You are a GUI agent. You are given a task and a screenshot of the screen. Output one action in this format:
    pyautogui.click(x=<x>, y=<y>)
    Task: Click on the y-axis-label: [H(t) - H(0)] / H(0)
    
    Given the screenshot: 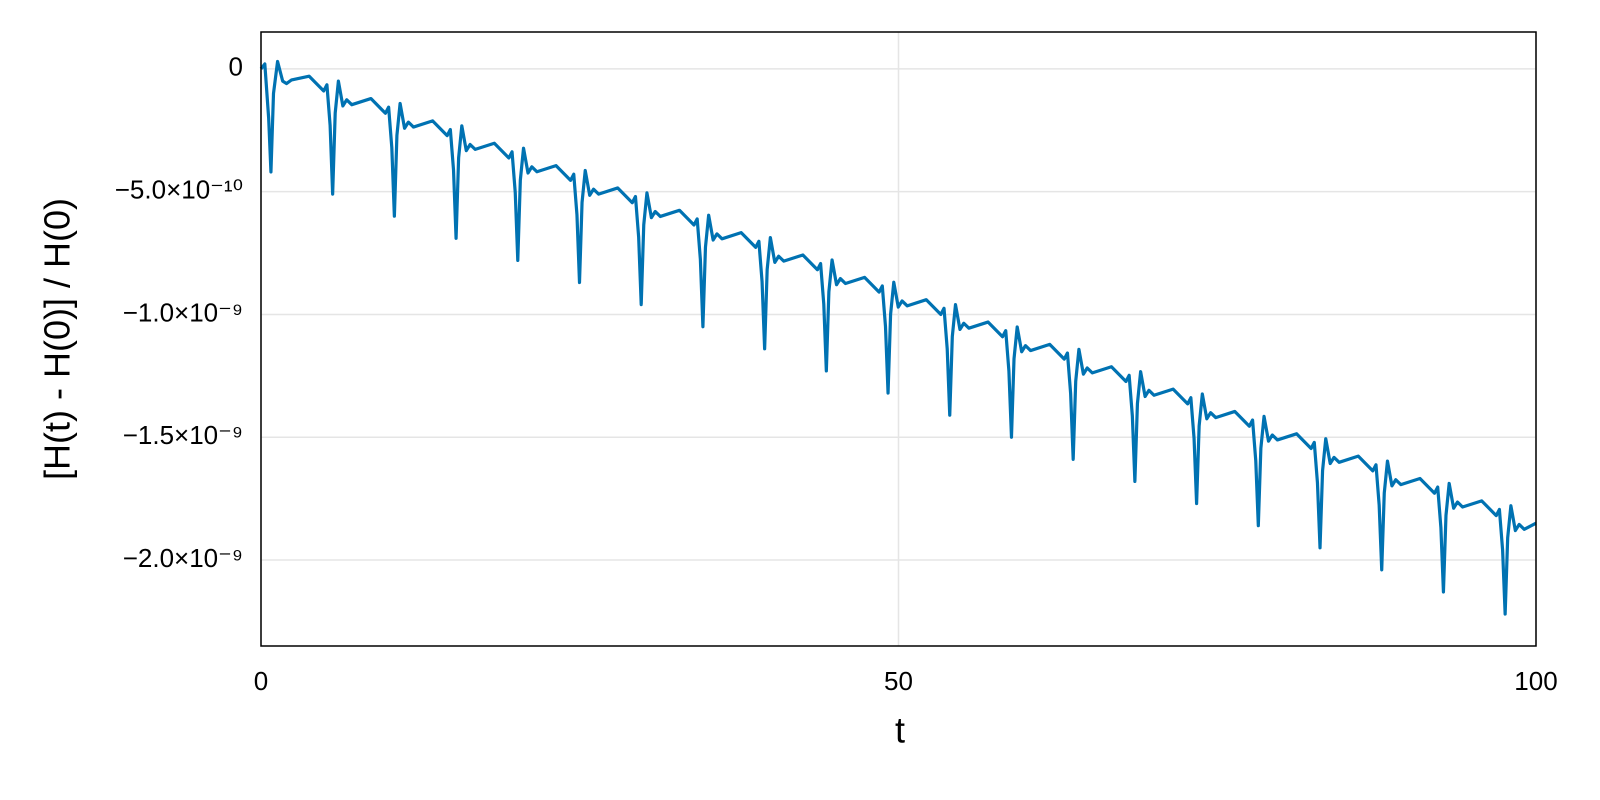 What is the action you would take?
    pyautogui.click(x=57, y=339)
    